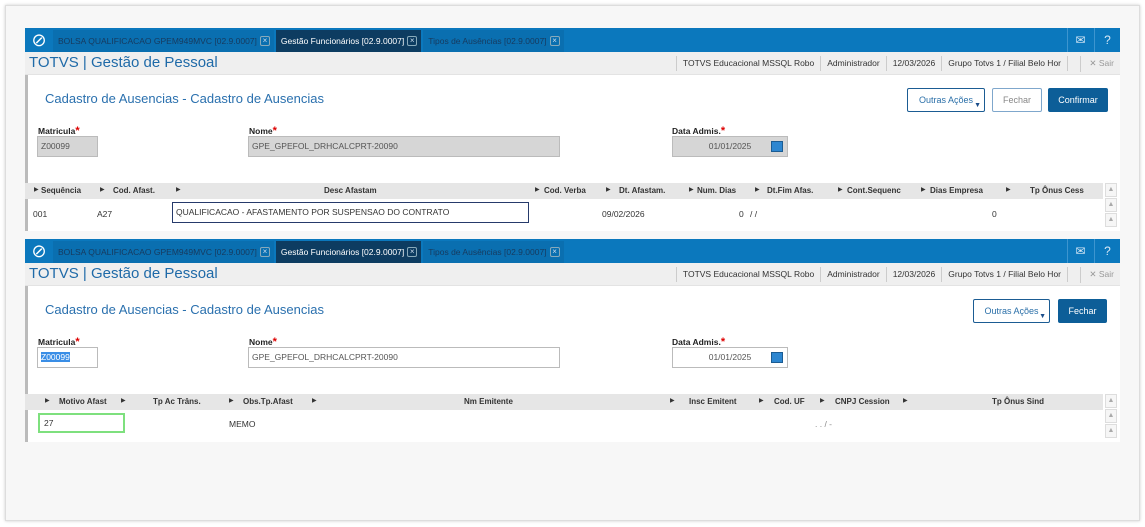 The image size is (1145, 527). Describe the element at coordinates (994, 214) in the screenshot. I see `cell-dias-empresa: 0` at that location.